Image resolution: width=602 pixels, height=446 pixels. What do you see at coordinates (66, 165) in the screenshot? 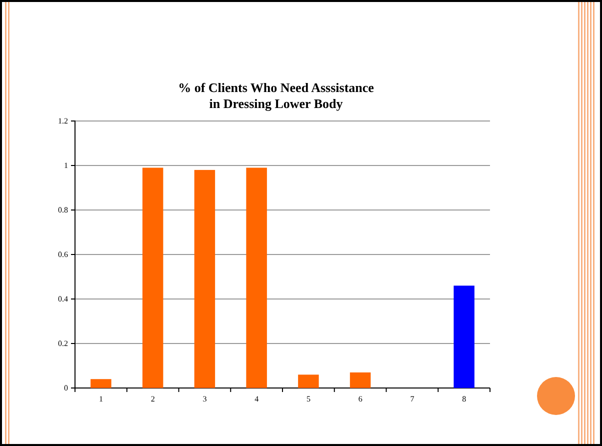
I see `y-tick-label: 1` at bounding box center [66, 165].